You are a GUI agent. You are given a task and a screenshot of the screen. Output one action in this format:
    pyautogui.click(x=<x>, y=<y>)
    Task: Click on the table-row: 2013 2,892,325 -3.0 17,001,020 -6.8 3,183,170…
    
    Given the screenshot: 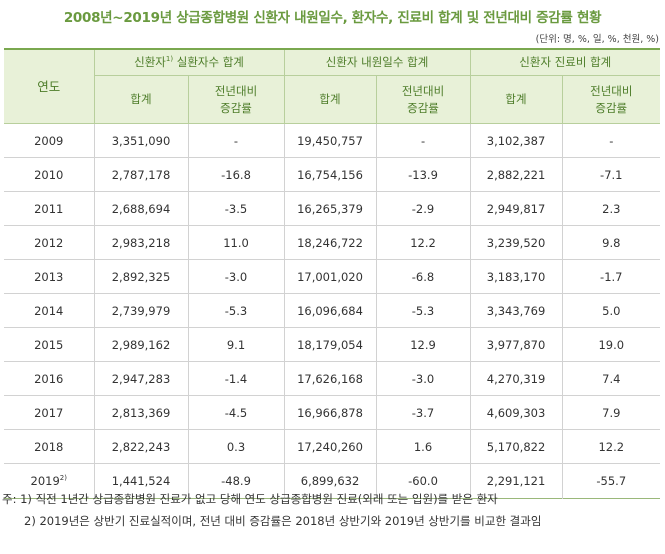 What is the action you would take?
    pyautogui.click(x=332, y=276)
    